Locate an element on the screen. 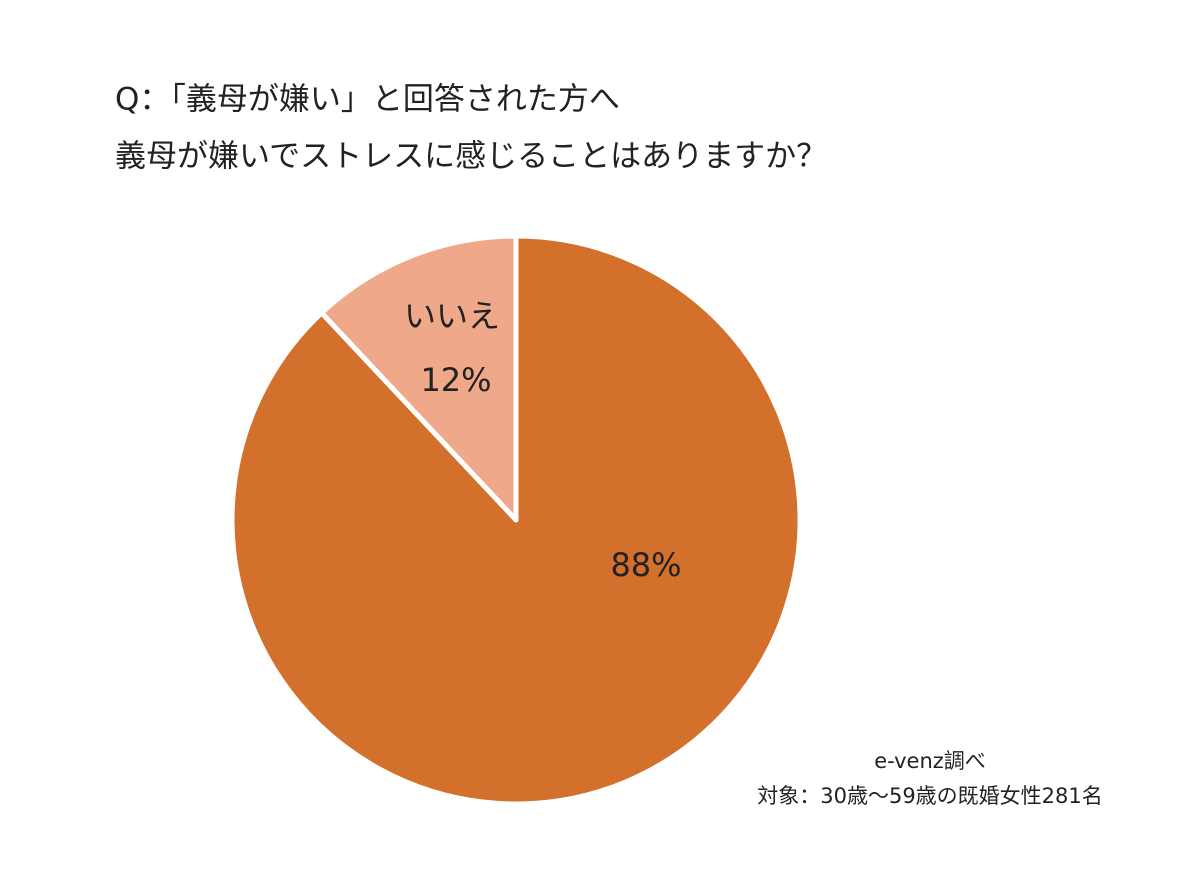 The height and width of the screenshot is (874, 1178). value-label: 88% is located at coordinates (645, 565).